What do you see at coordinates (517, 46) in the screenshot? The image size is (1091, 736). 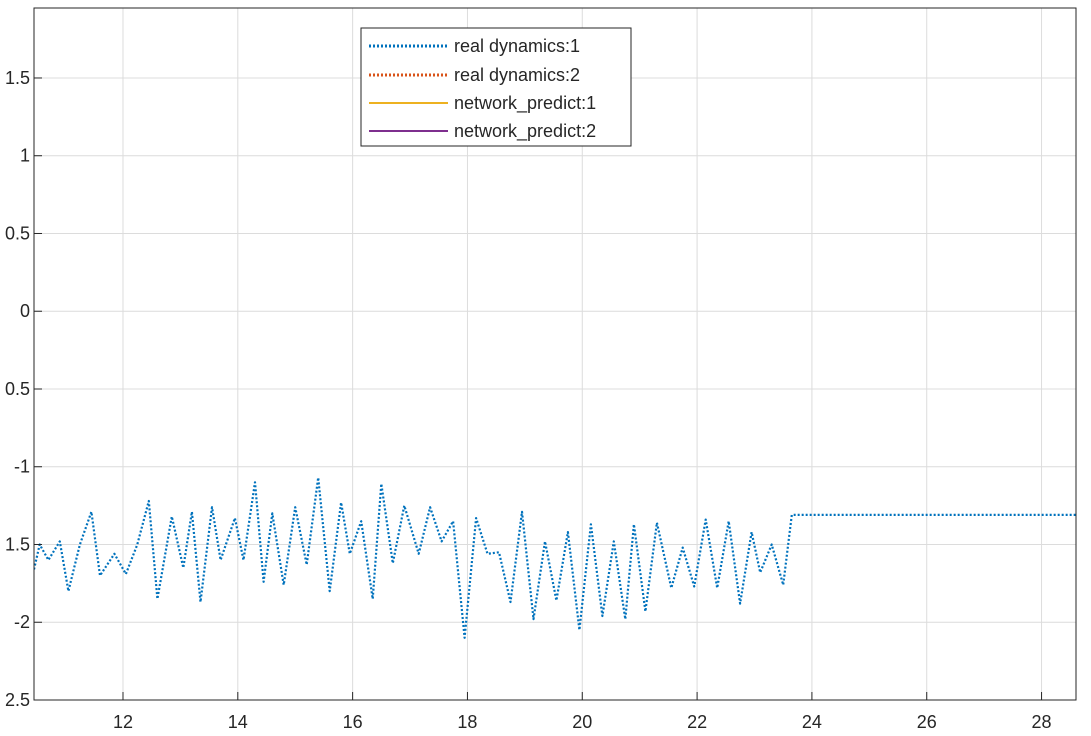 I see `legend-label: real dynamics:1` at bounding box center [517, 46].